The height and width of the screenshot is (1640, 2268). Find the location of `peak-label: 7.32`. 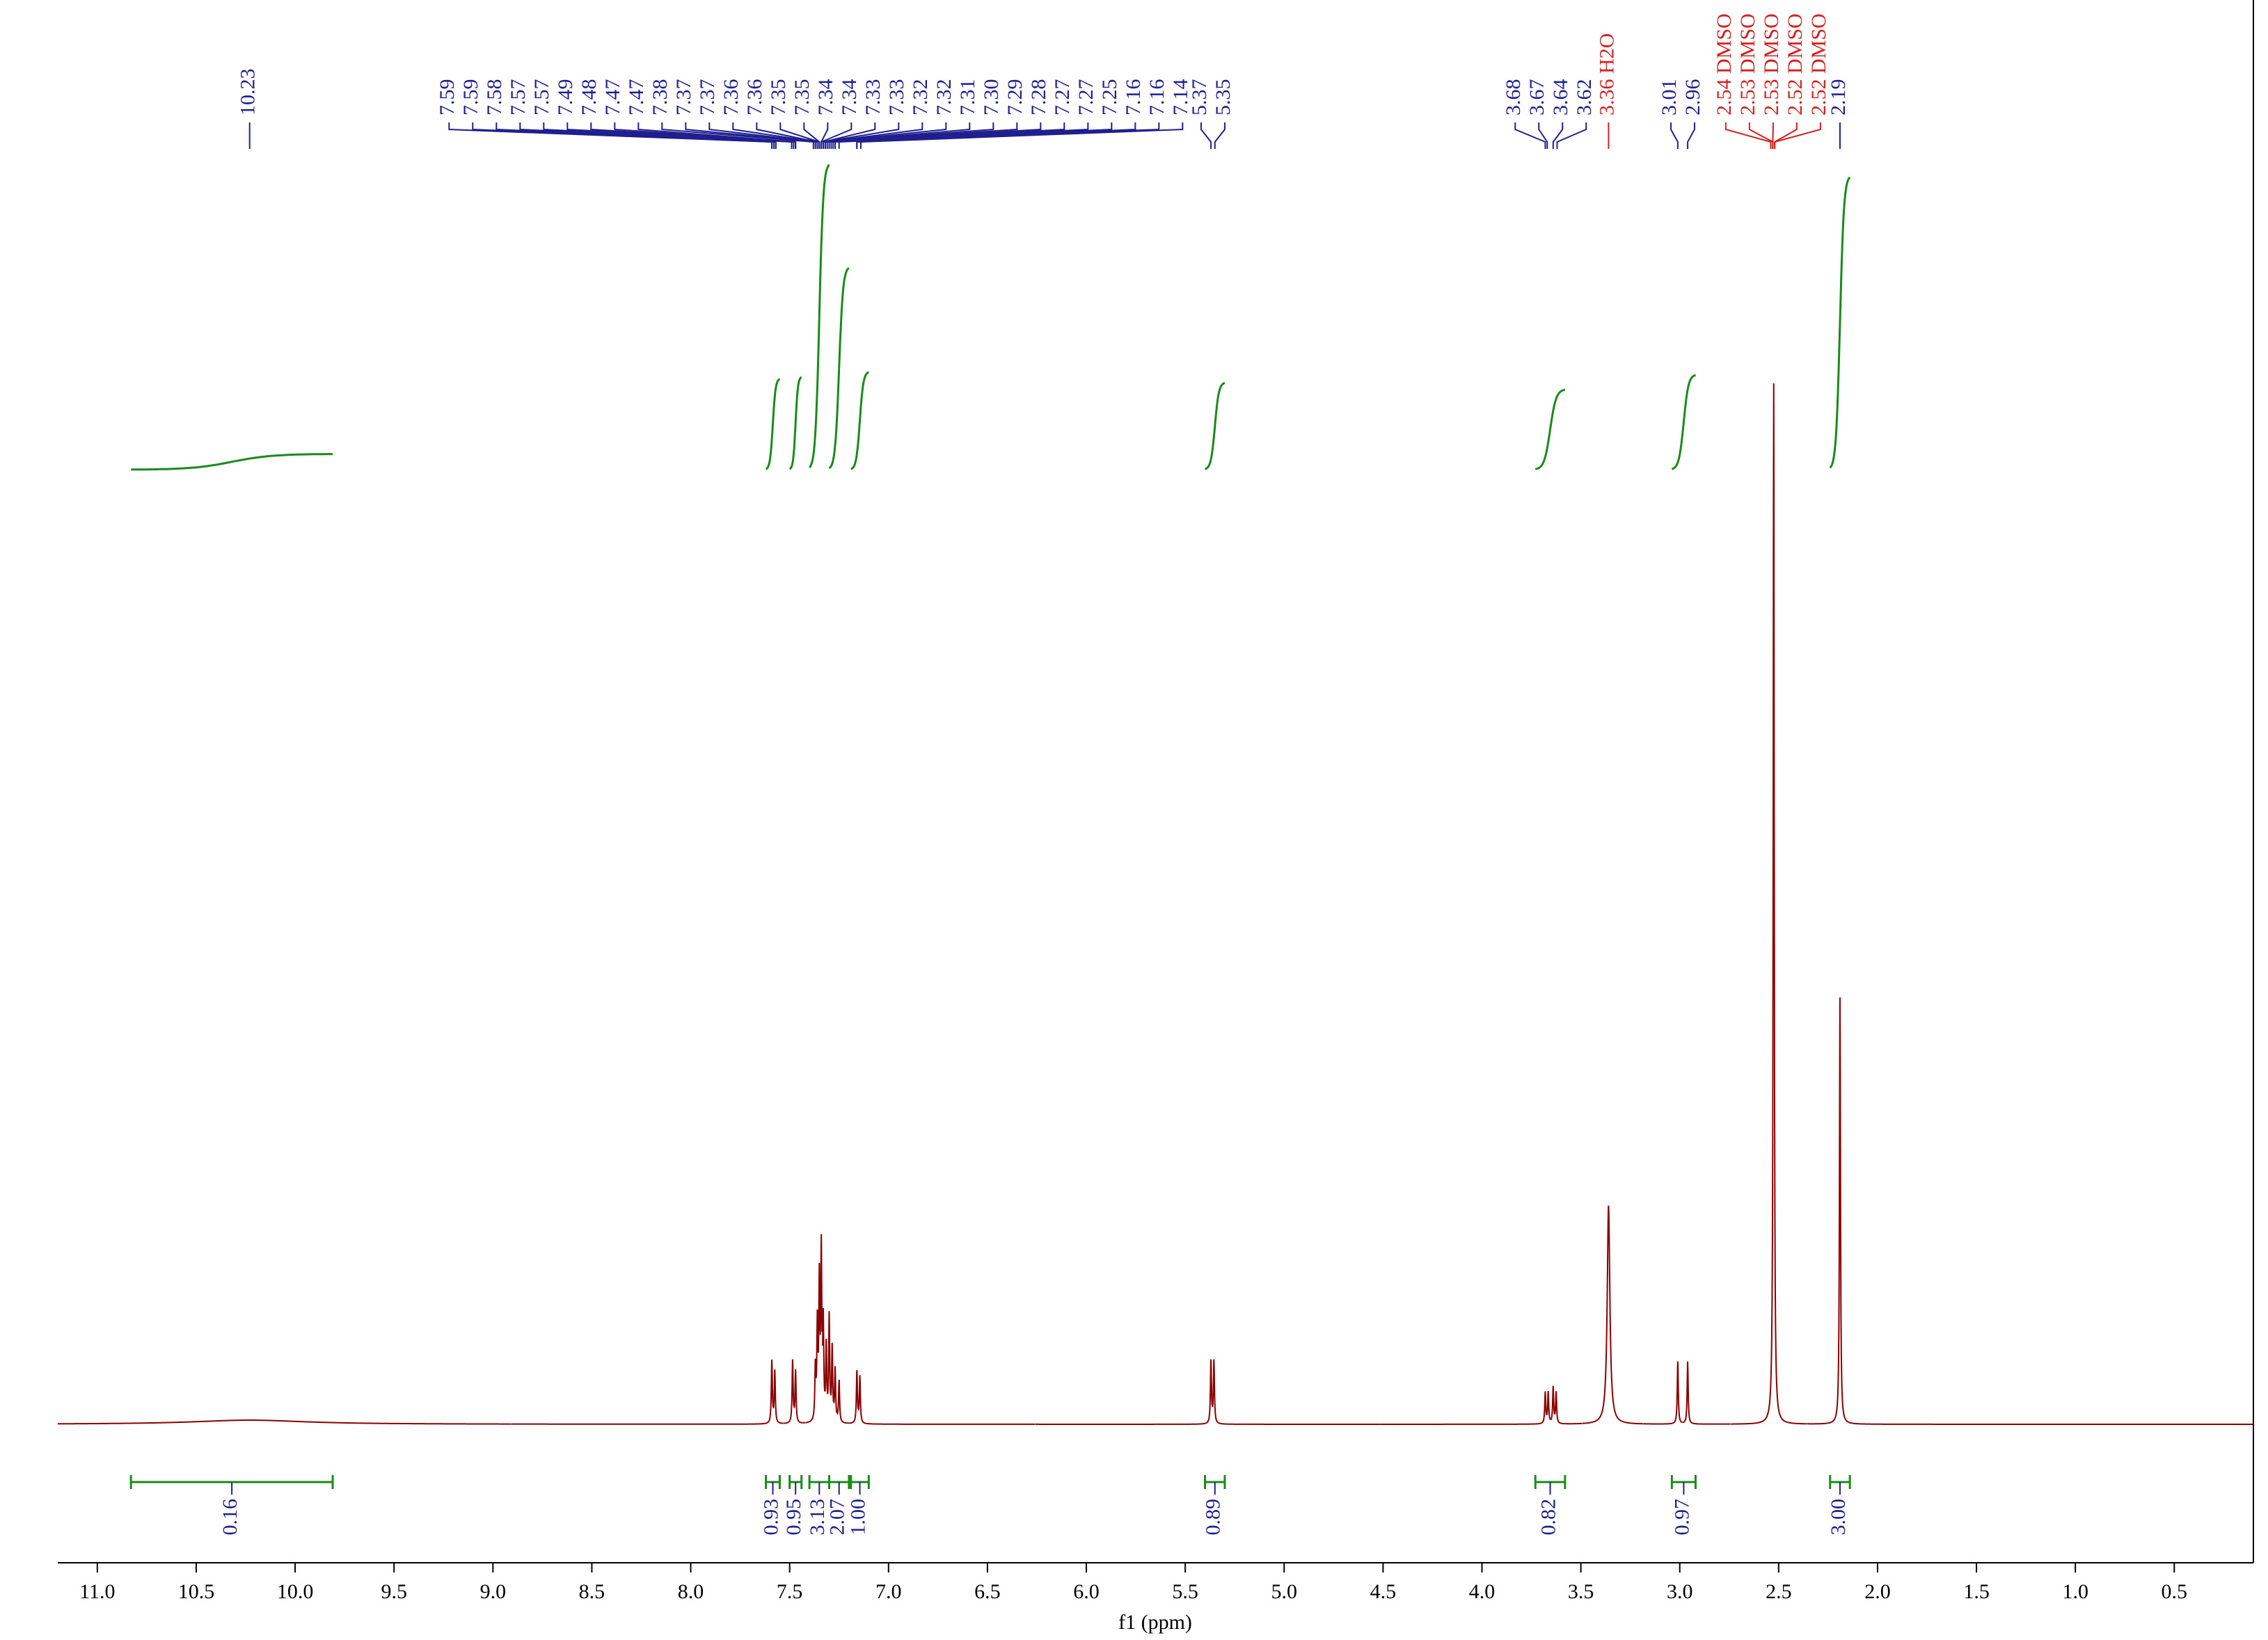

peak-label: 7.32 is located at coordinates (944, 97).